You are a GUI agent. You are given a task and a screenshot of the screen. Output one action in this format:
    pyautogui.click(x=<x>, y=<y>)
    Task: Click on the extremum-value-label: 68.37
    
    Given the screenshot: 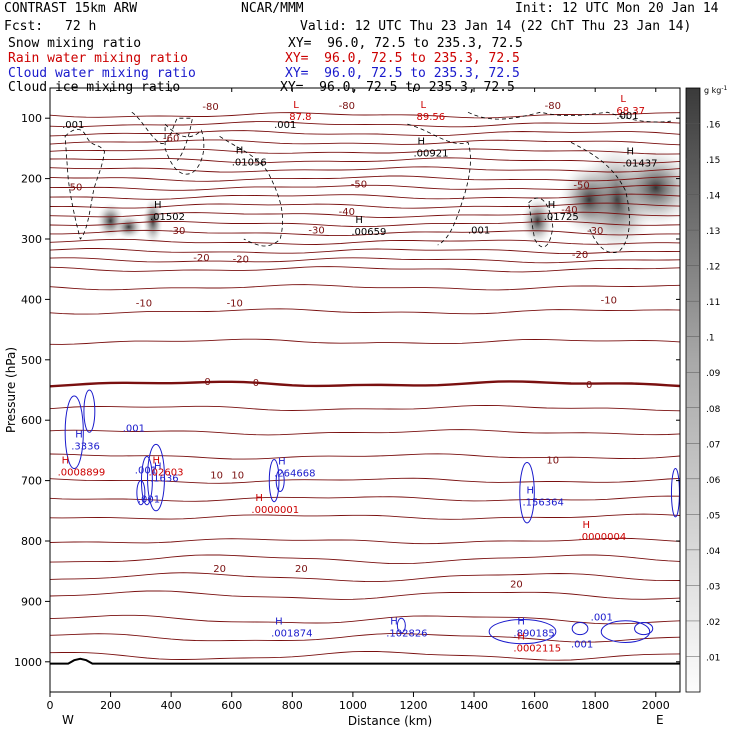 What is the action you would take?
    pyautogui.click(x=630, y=111)
    